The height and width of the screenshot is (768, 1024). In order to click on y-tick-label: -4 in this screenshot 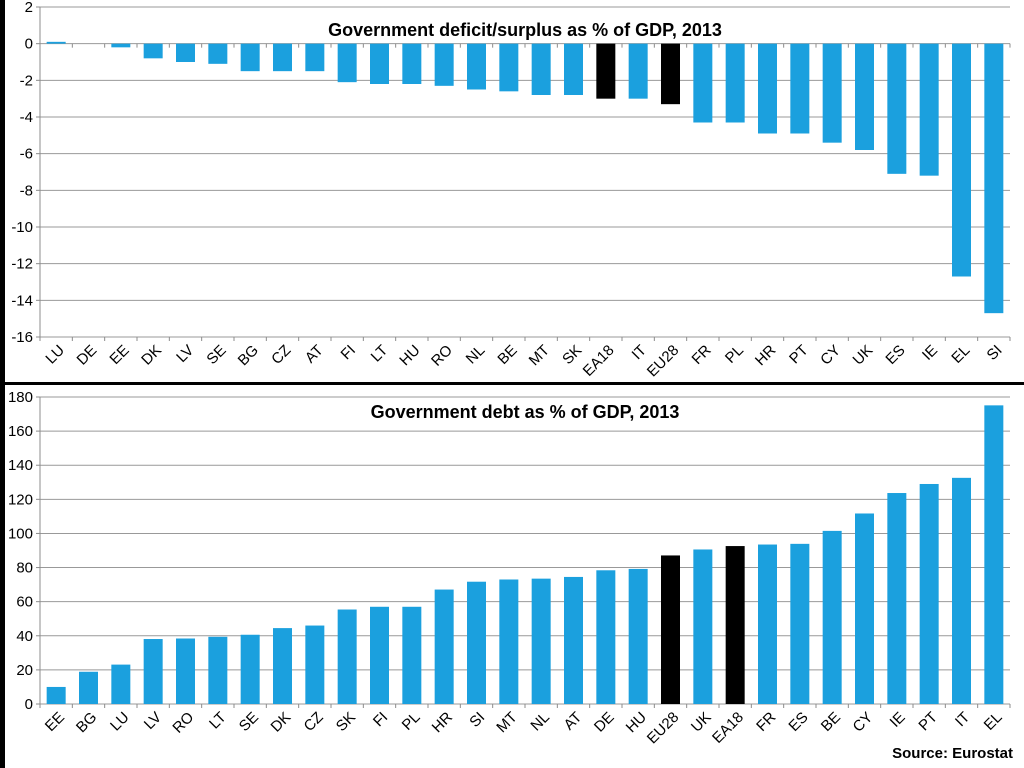, I will do `click(26, 117)`.